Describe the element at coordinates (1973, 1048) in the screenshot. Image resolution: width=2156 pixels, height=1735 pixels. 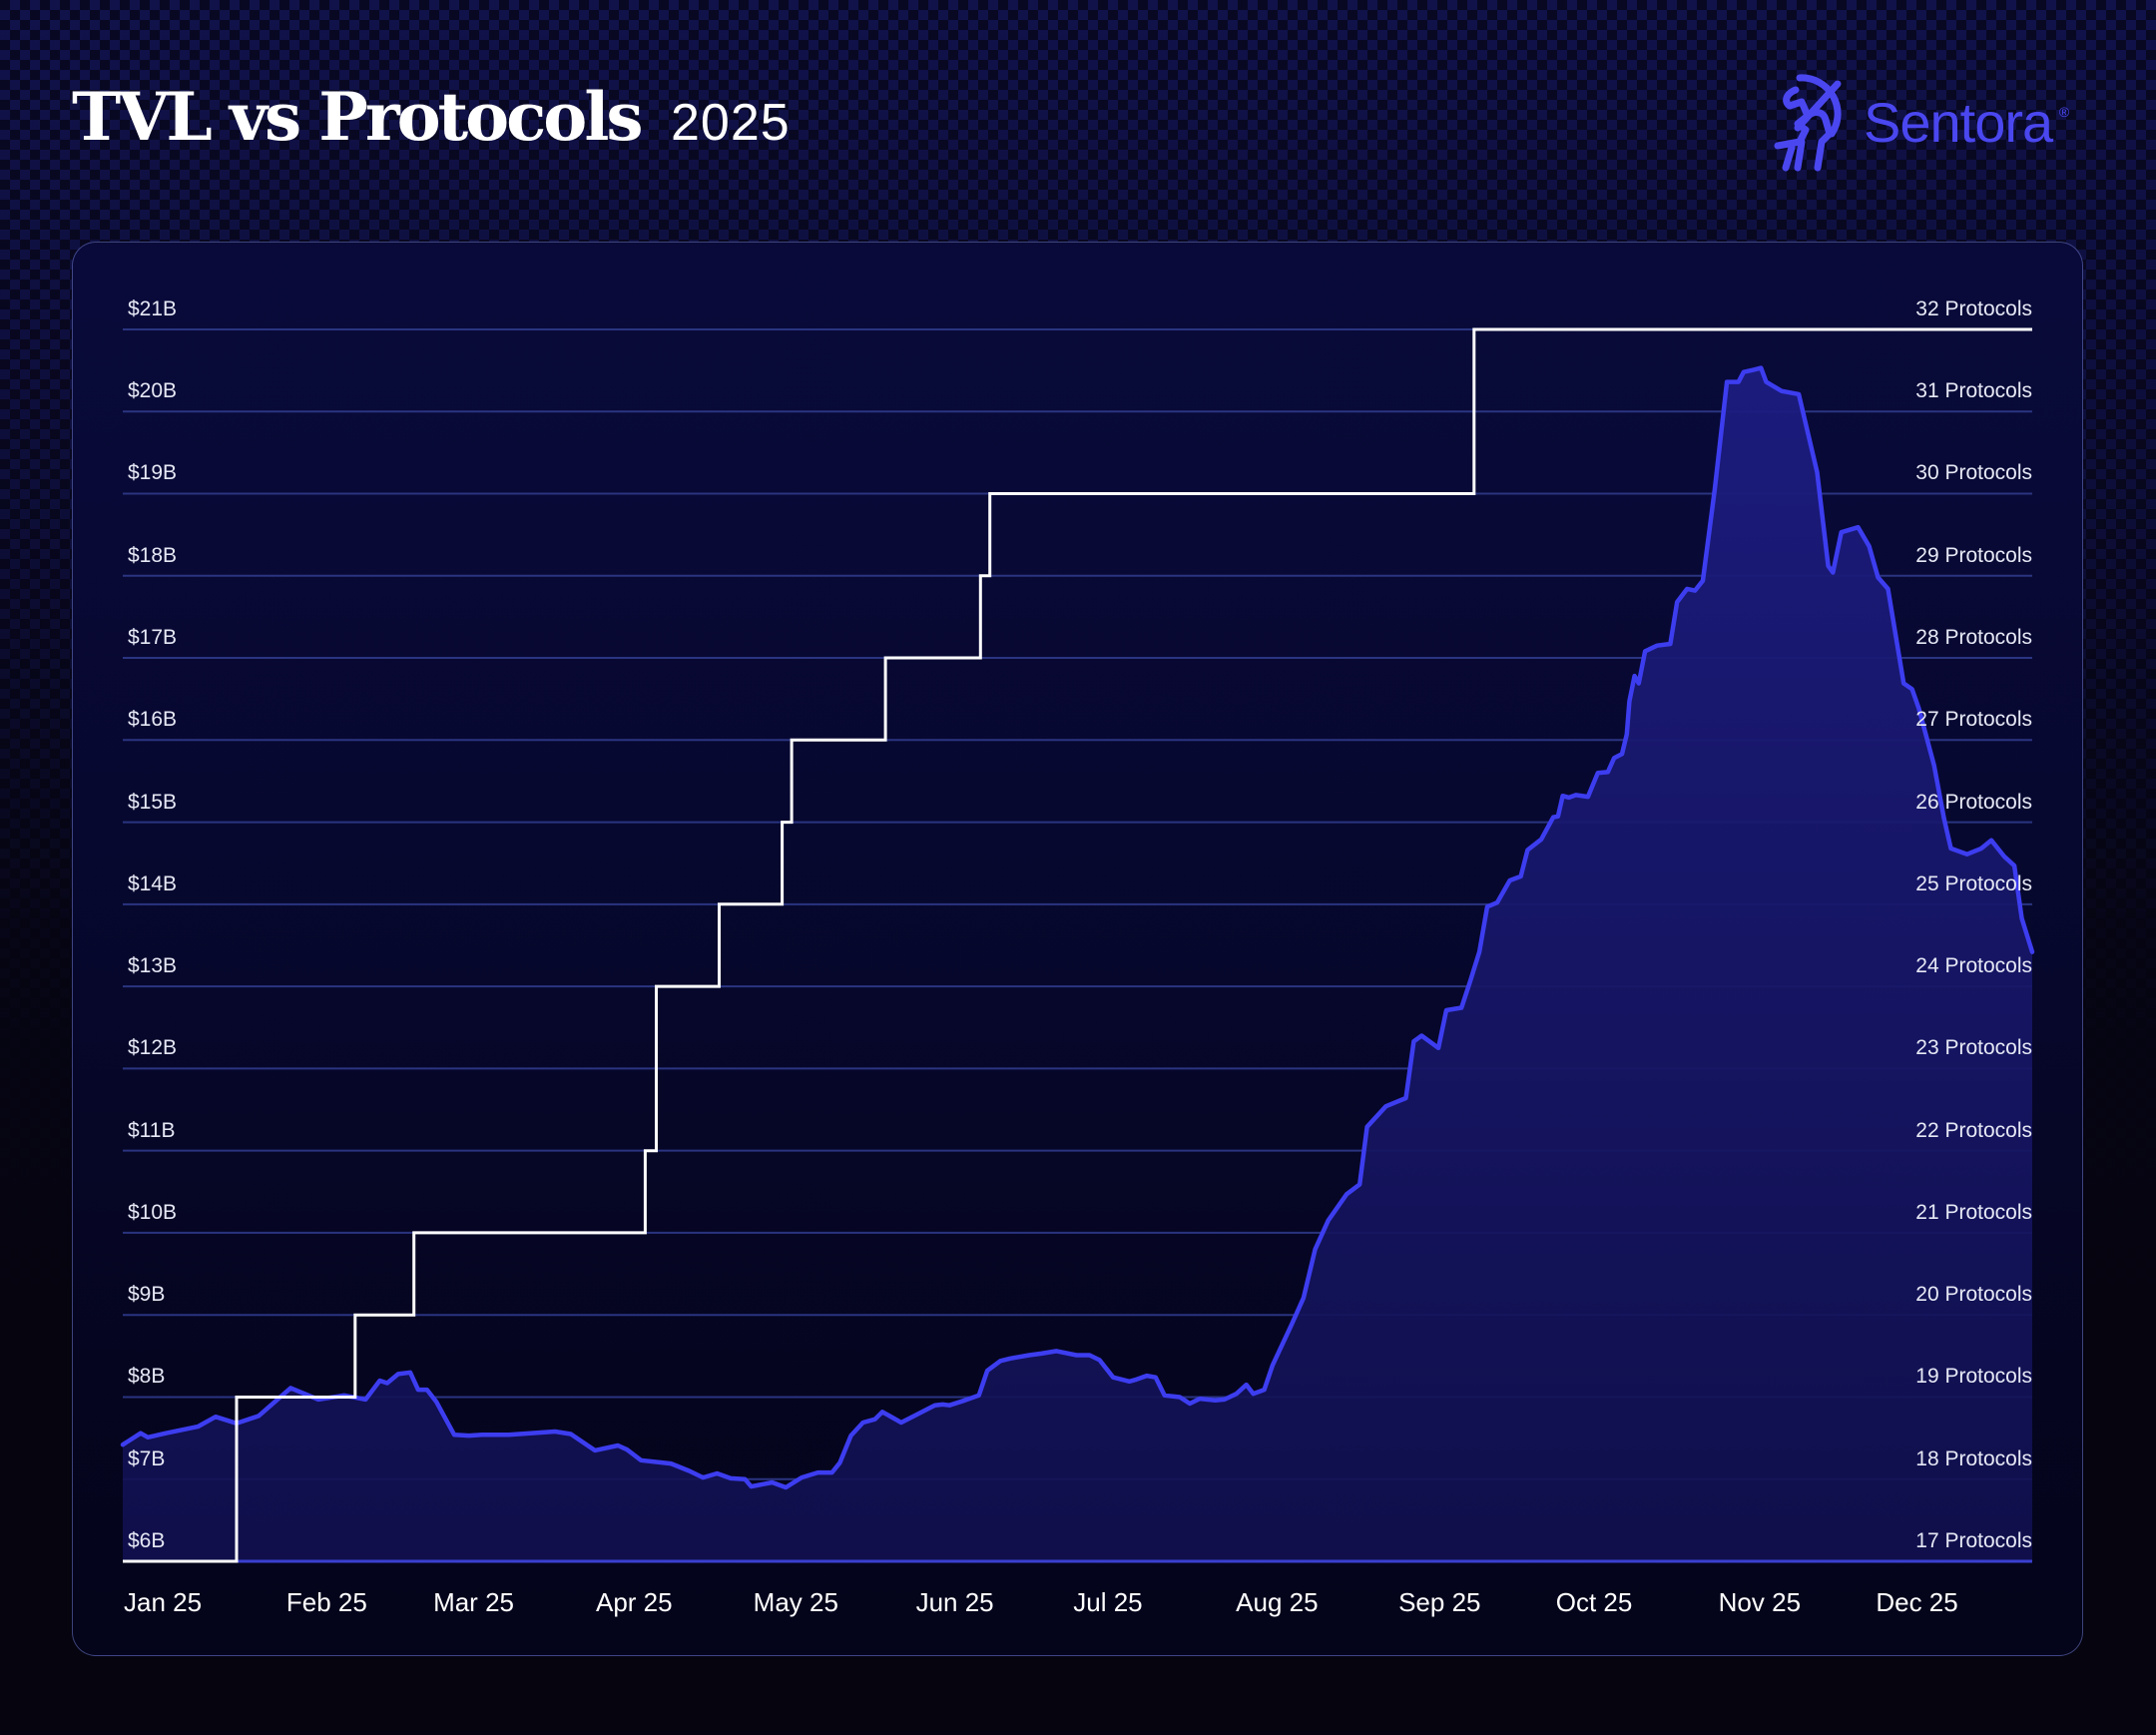
I see `y-right-tick-label: 23 Protocols` at that location.